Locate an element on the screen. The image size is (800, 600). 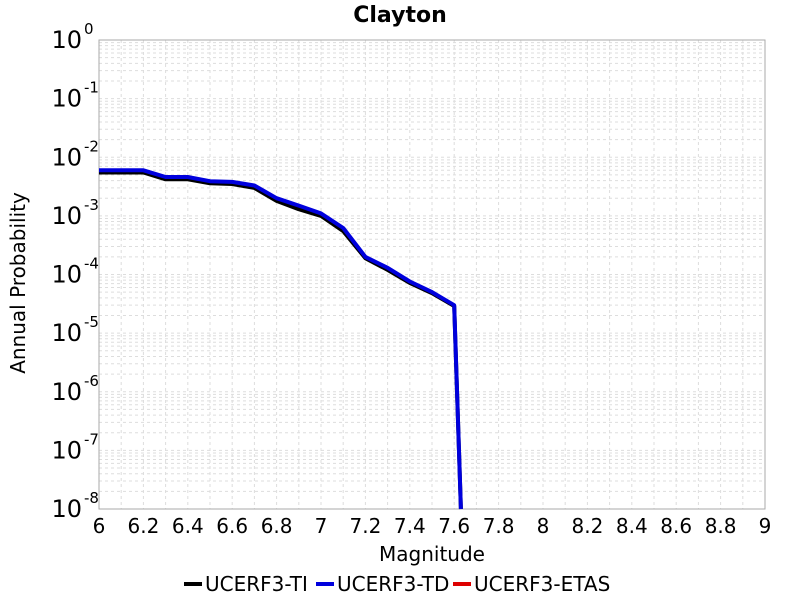
x-tick-label: 6.4 is located at coordinates (188, 526).